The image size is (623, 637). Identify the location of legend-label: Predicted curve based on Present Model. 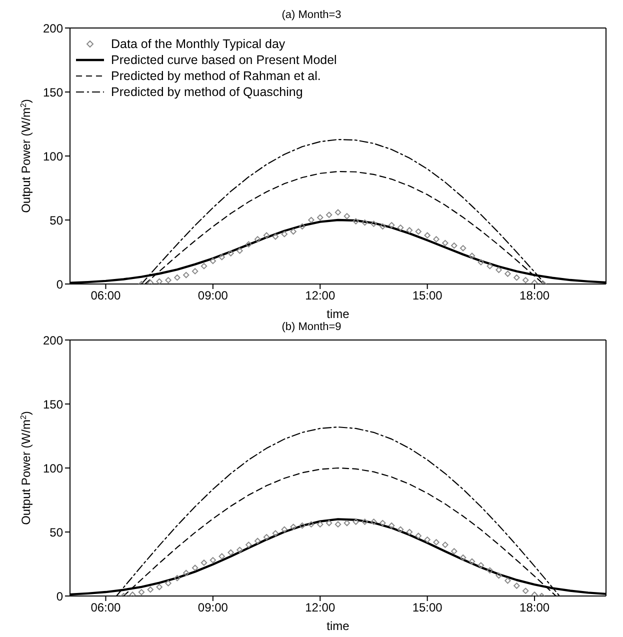
(224, 60).